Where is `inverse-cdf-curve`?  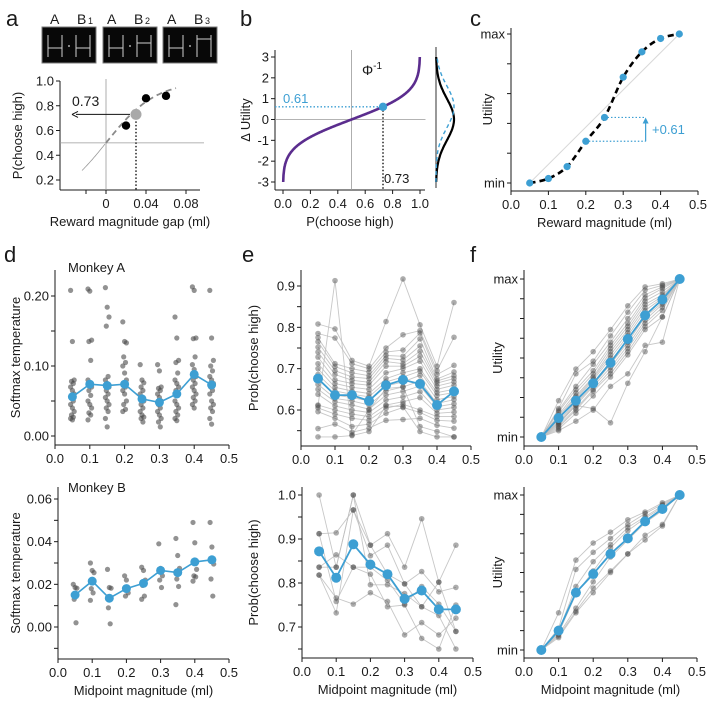 inverse-cdf-curve is located at coordinates (351, 119).